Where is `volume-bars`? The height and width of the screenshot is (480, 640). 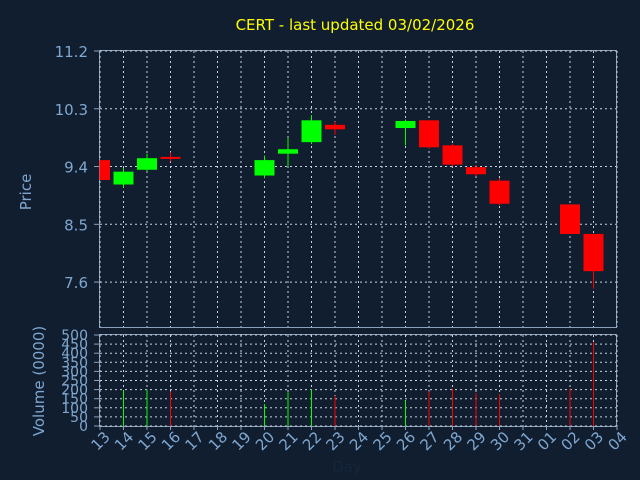
volume-bars is located at coordinates (358, 384).